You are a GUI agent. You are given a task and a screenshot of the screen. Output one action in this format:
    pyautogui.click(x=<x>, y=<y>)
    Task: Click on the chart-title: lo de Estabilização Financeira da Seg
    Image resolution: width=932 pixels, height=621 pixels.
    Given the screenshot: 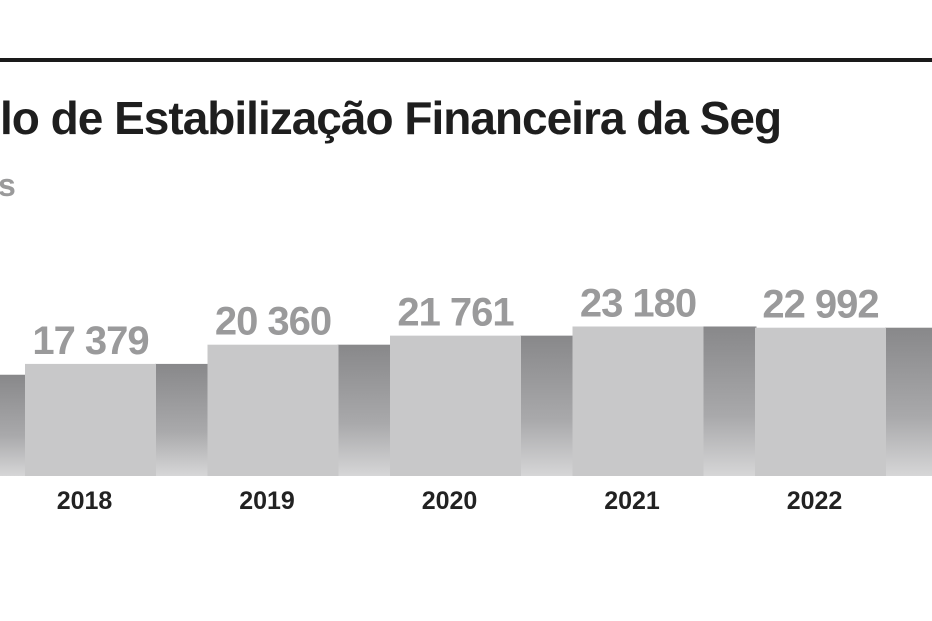 What is the action you would take?
    pyautogui.click(x=390, y=118)
    